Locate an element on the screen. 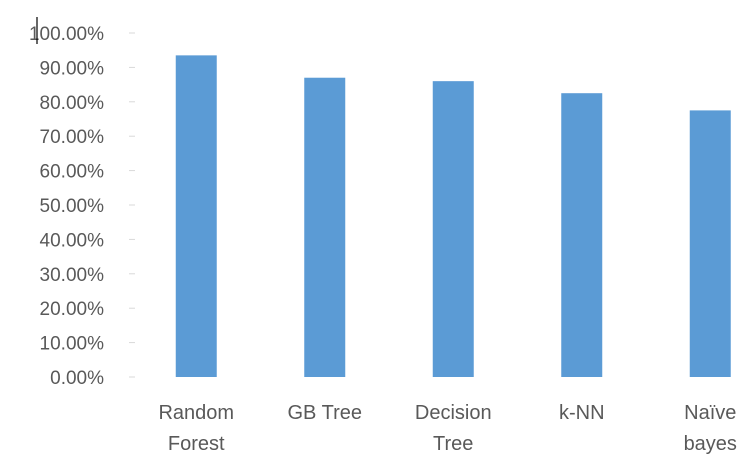  x-category-label: GB Tree is located at coordinates (325, 413).